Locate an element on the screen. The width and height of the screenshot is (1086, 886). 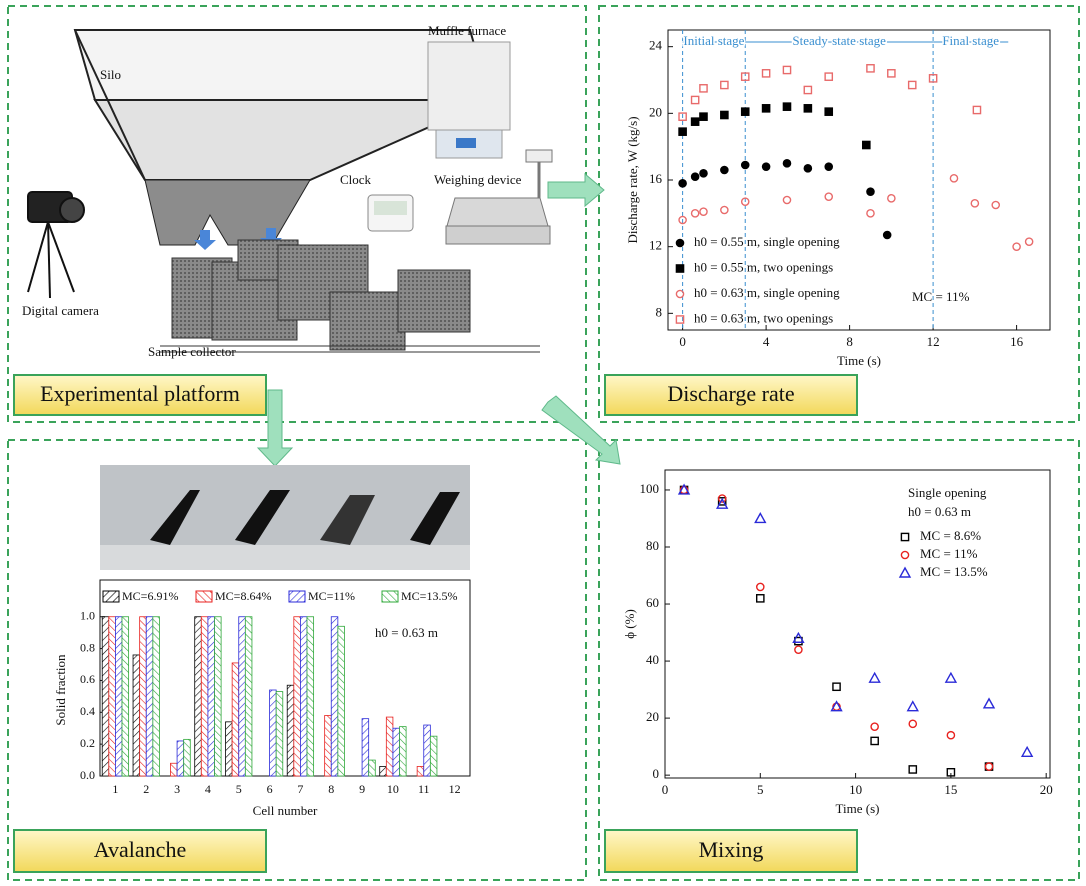
clock is located at coordinates (390, 213).